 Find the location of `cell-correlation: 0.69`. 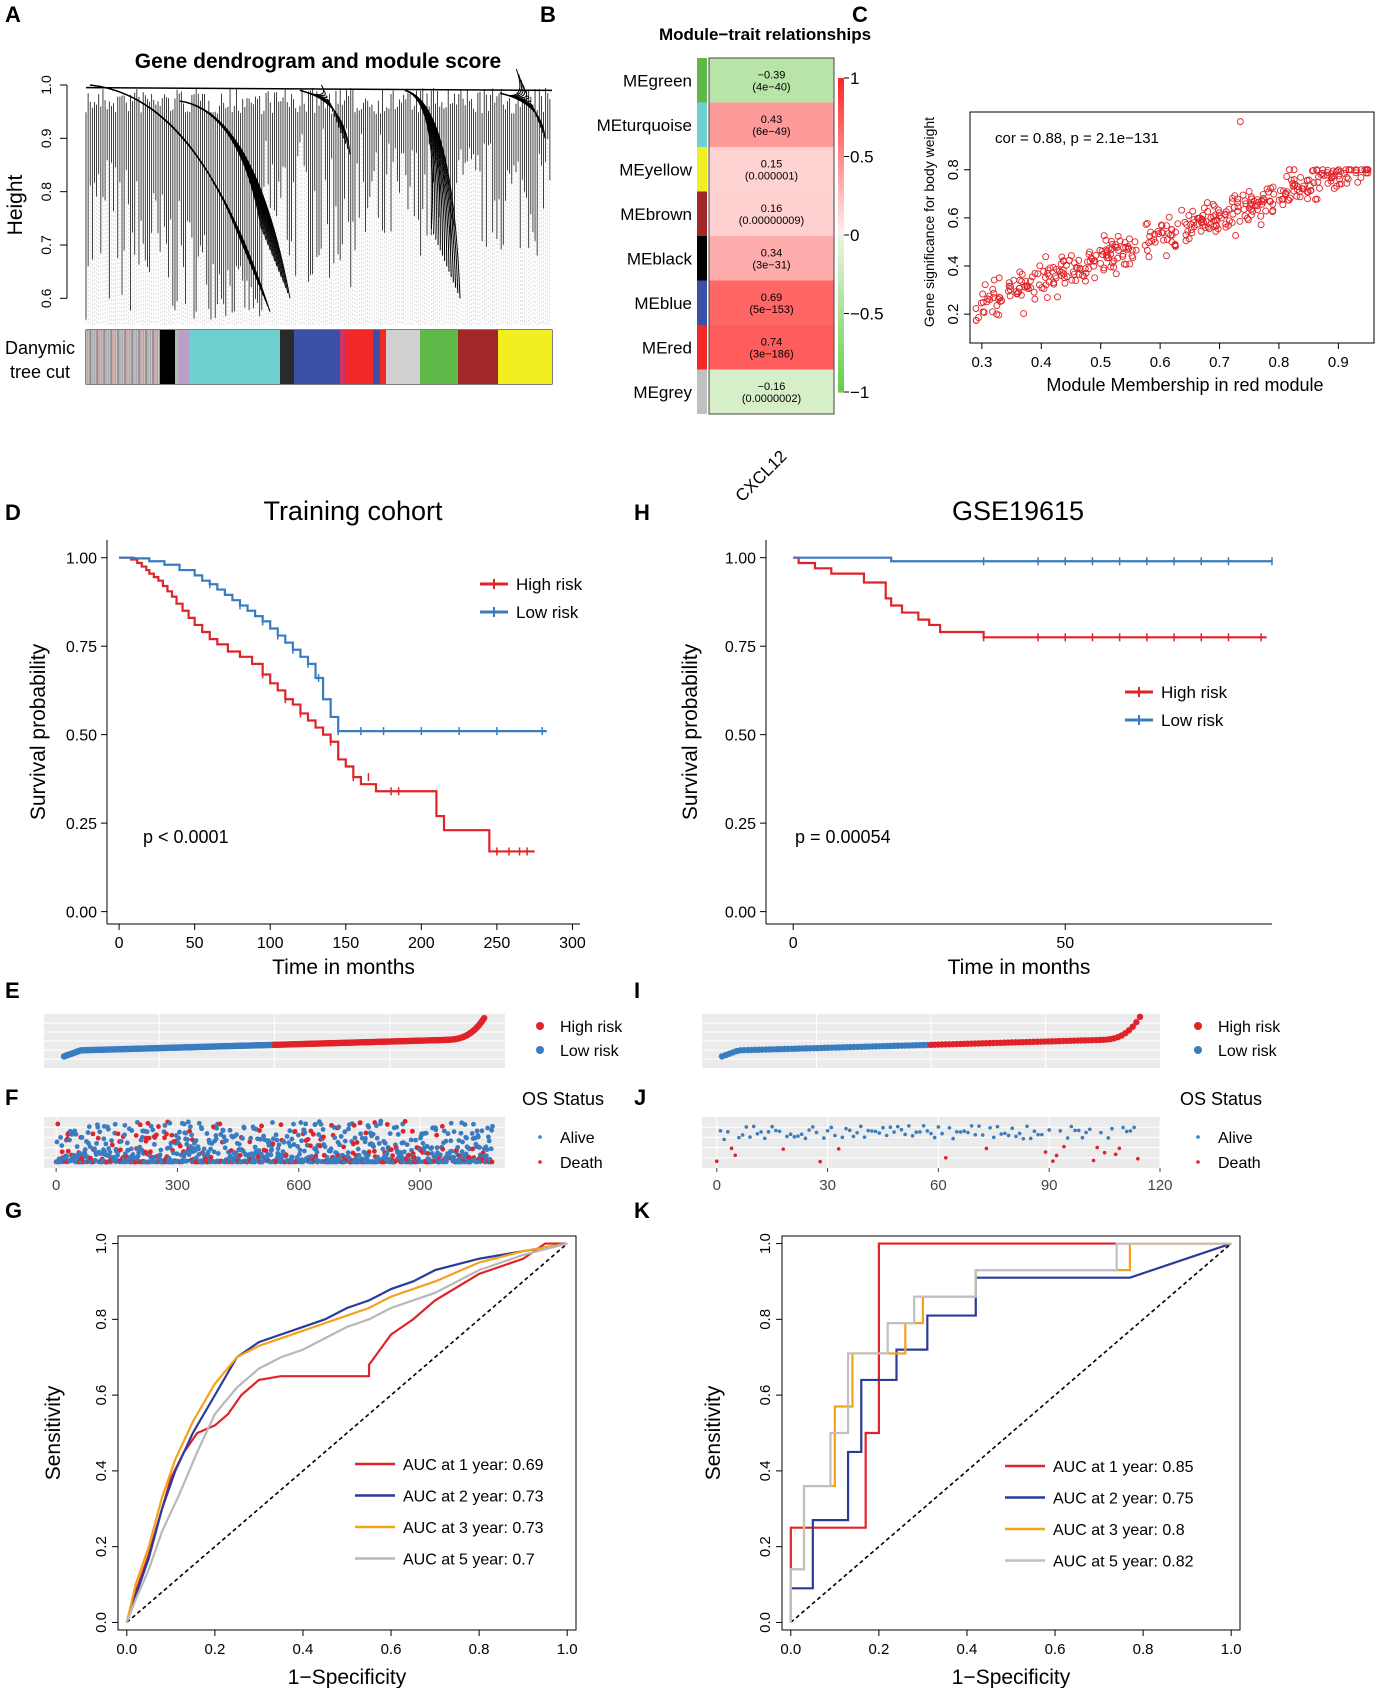

cell-correlation: 0.69 is located at coordinates (771, 298).